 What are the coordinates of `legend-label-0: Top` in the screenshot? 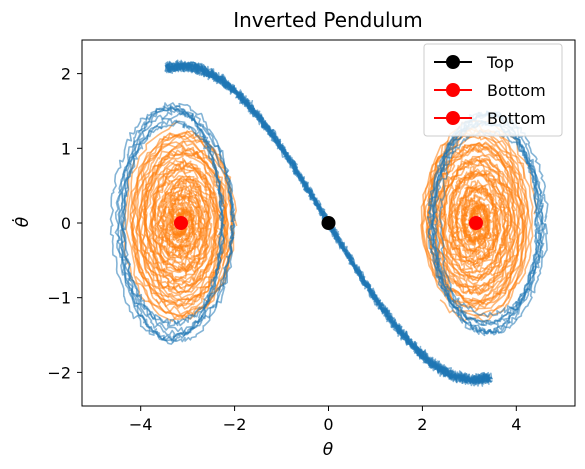 It's located at (500, 62).